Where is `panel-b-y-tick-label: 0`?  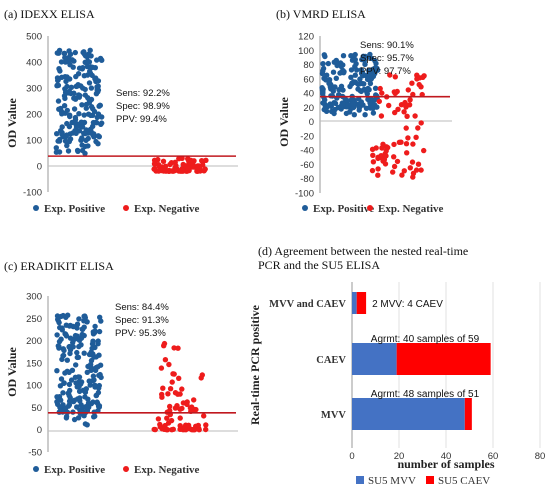 panel-b-y-tick-label: 0 is located at coordinates (311, 122).